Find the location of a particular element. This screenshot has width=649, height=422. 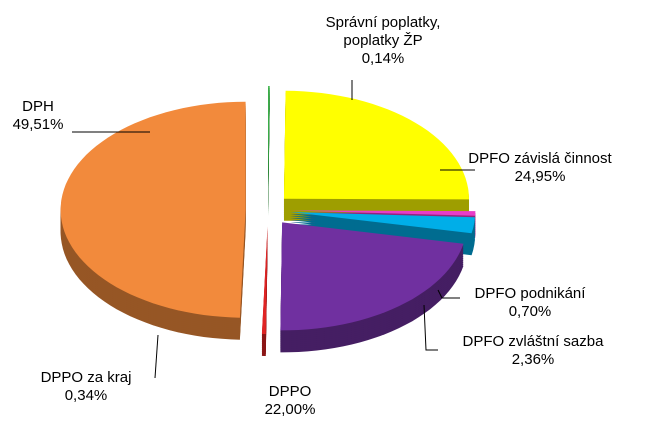

data-label: DPFO zvláštní sazba 2,36% is located at coordinates (533, 351).